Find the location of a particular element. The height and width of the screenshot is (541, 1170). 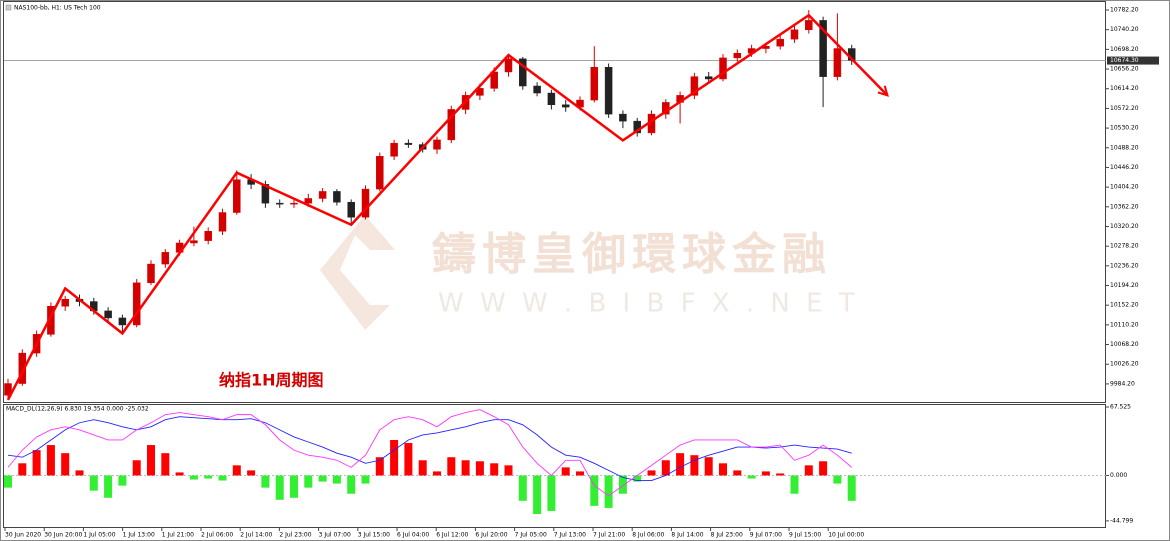

time-label: 8 Jul 23:00 is located at coordinates (727, 535).